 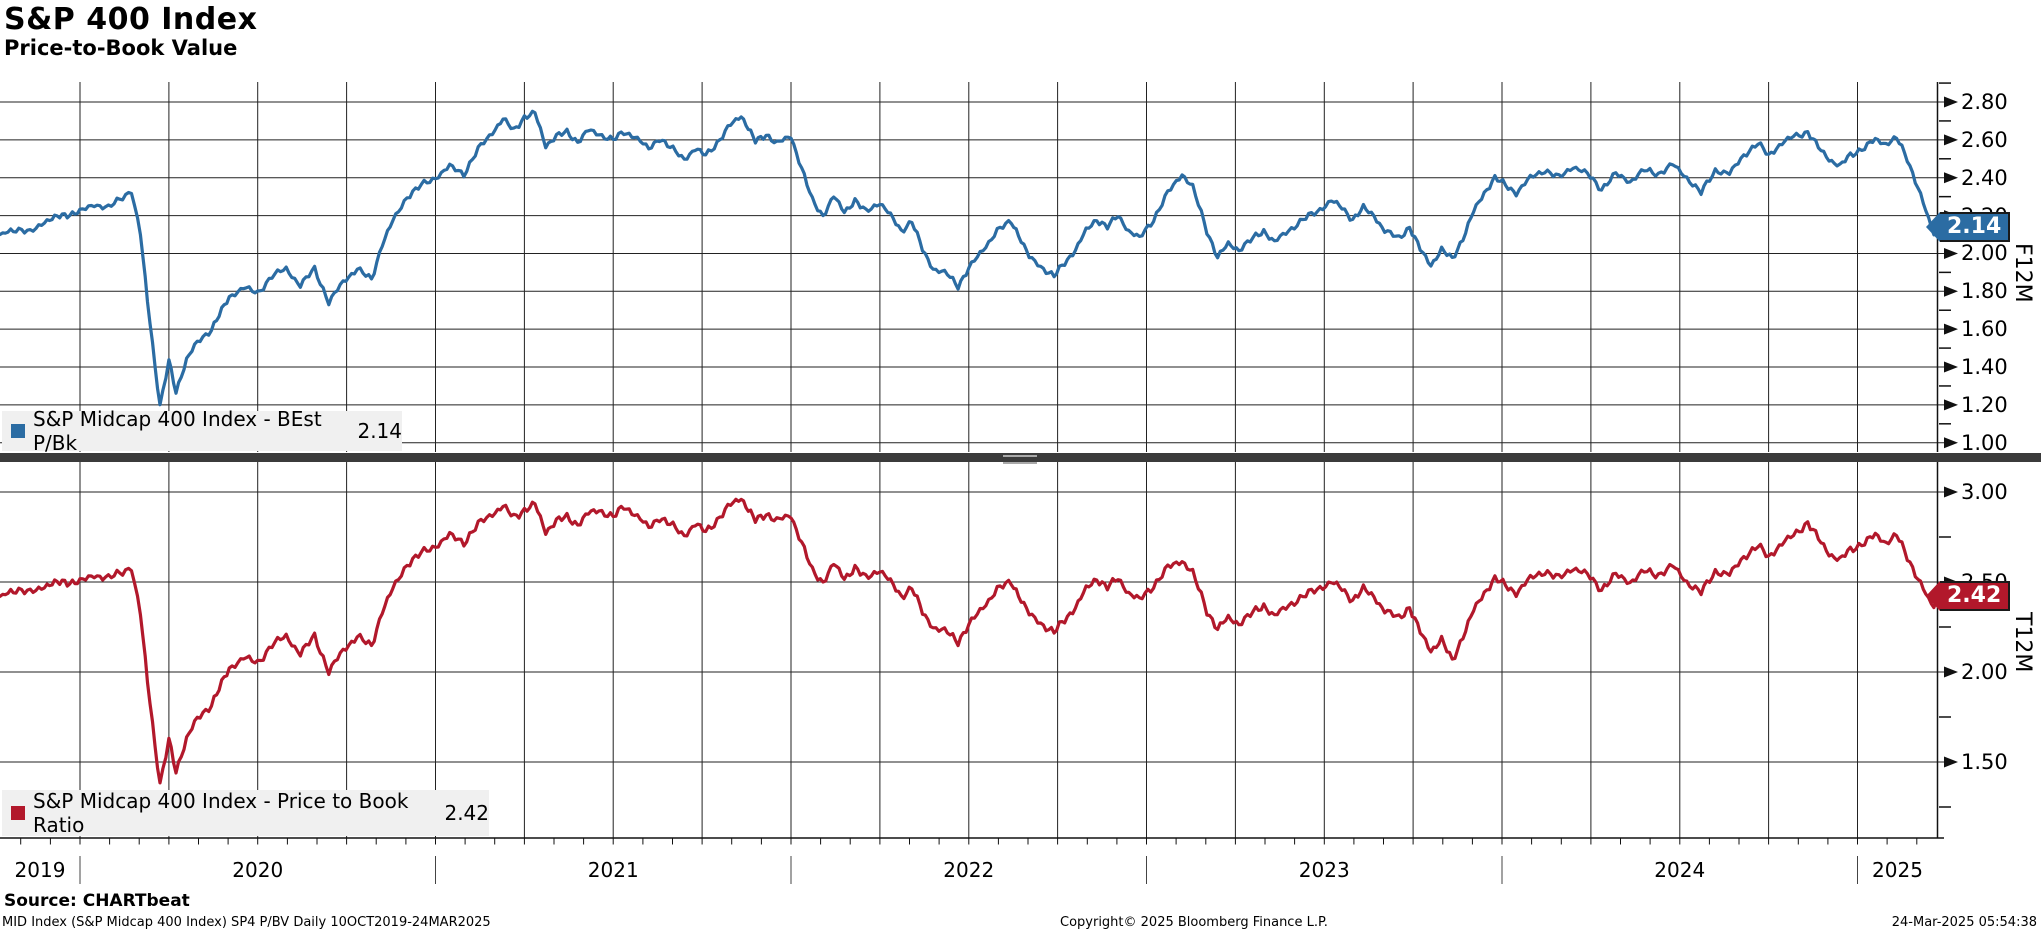 What do you see at coordinates (1975, 596) in the screenshot?
I see `badge-value: 2.42` at bounding box center [1975, 596].